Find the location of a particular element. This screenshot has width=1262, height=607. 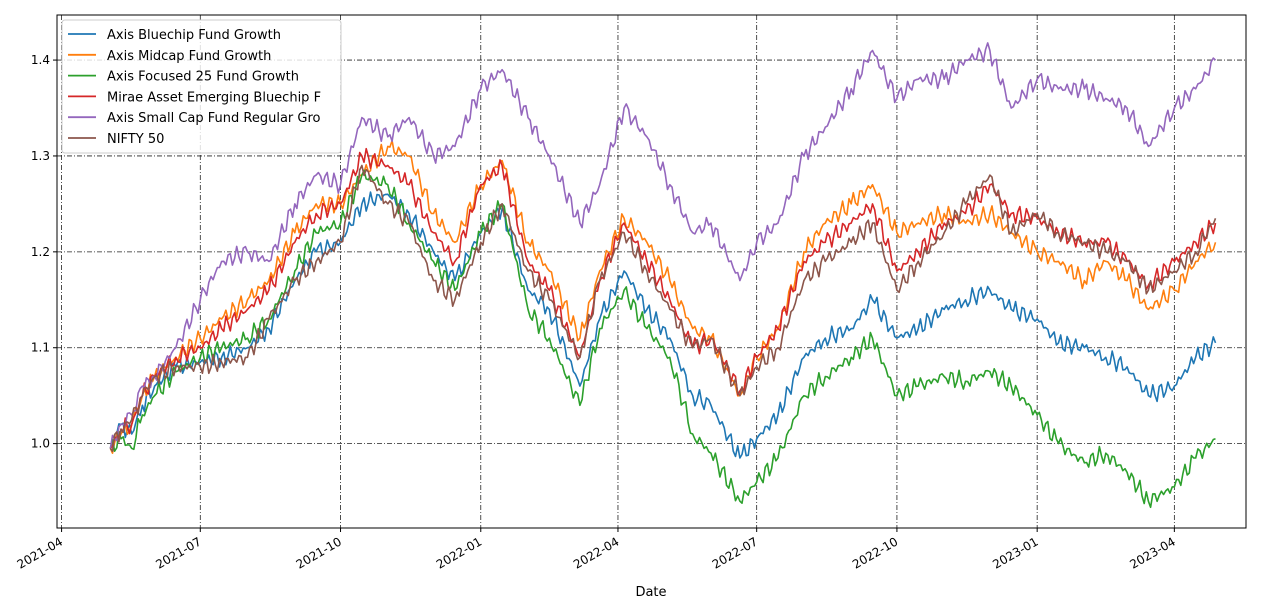

legend-label: Mirae Asset Emerging Bluechip F is located at coordinates (214, 97).